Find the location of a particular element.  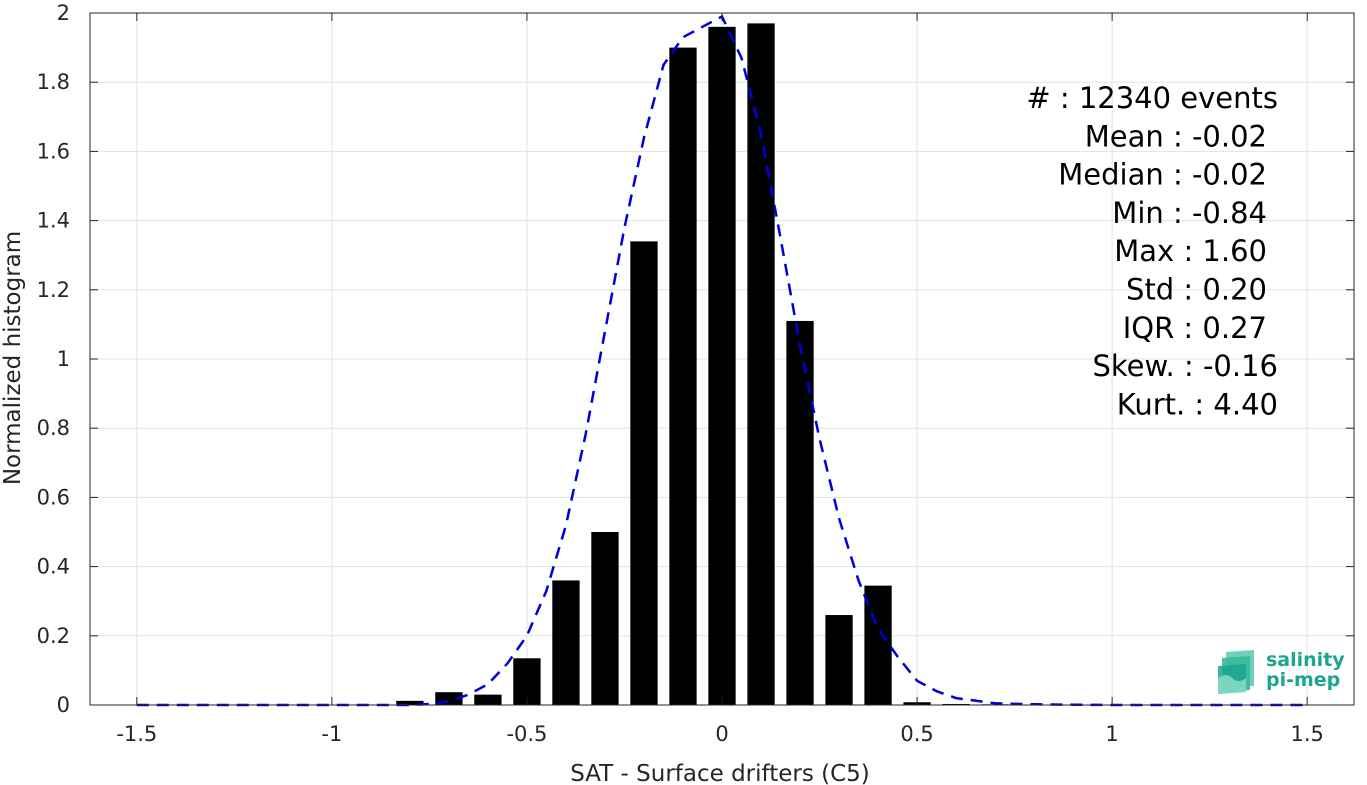

stats-line: IQR : 0.27 is located at coordinates (1195, 328).